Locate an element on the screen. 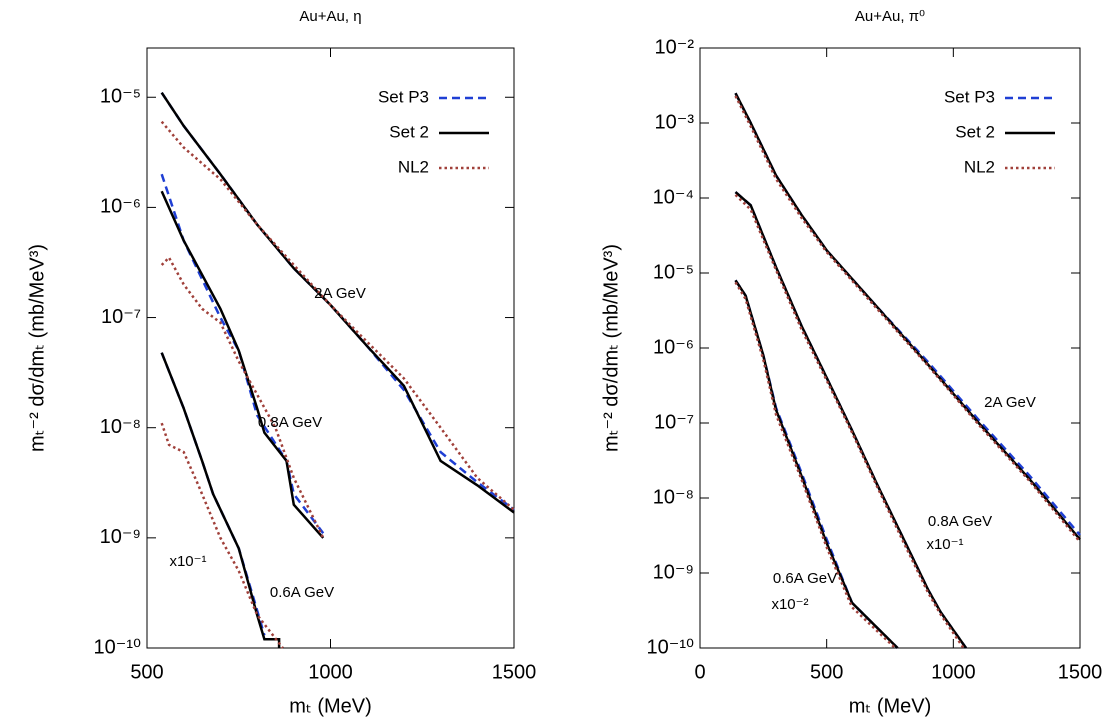 This screenshot has width=1114, height=723. y-tick-label: 10⁻³ is located at coordinates (675, 122).